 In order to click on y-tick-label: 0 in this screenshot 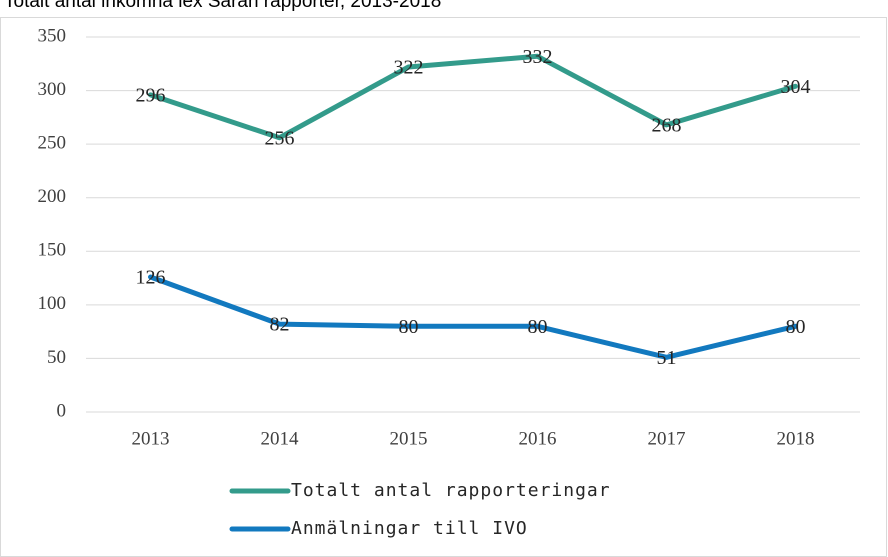, I will do `click(62, 410)`.